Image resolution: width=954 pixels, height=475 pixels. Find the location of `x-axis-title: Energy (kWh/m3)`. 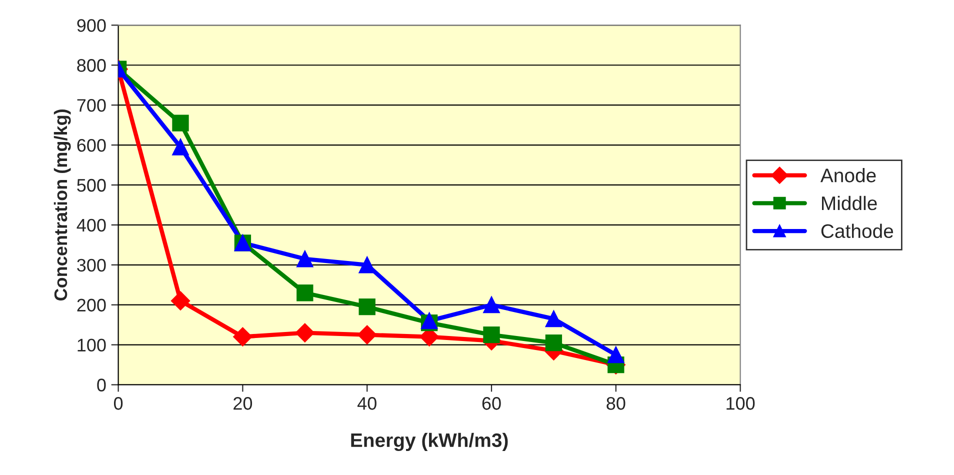

x-axis-title: Energy (kWh/m3) is located at coordinates (429, 442).